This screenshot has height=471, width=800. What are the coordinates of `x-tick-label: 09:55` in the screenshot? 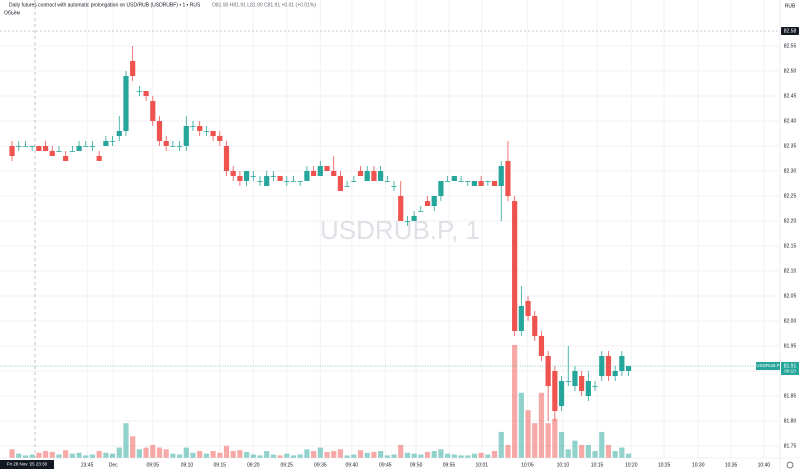 It's located at (449, 465).